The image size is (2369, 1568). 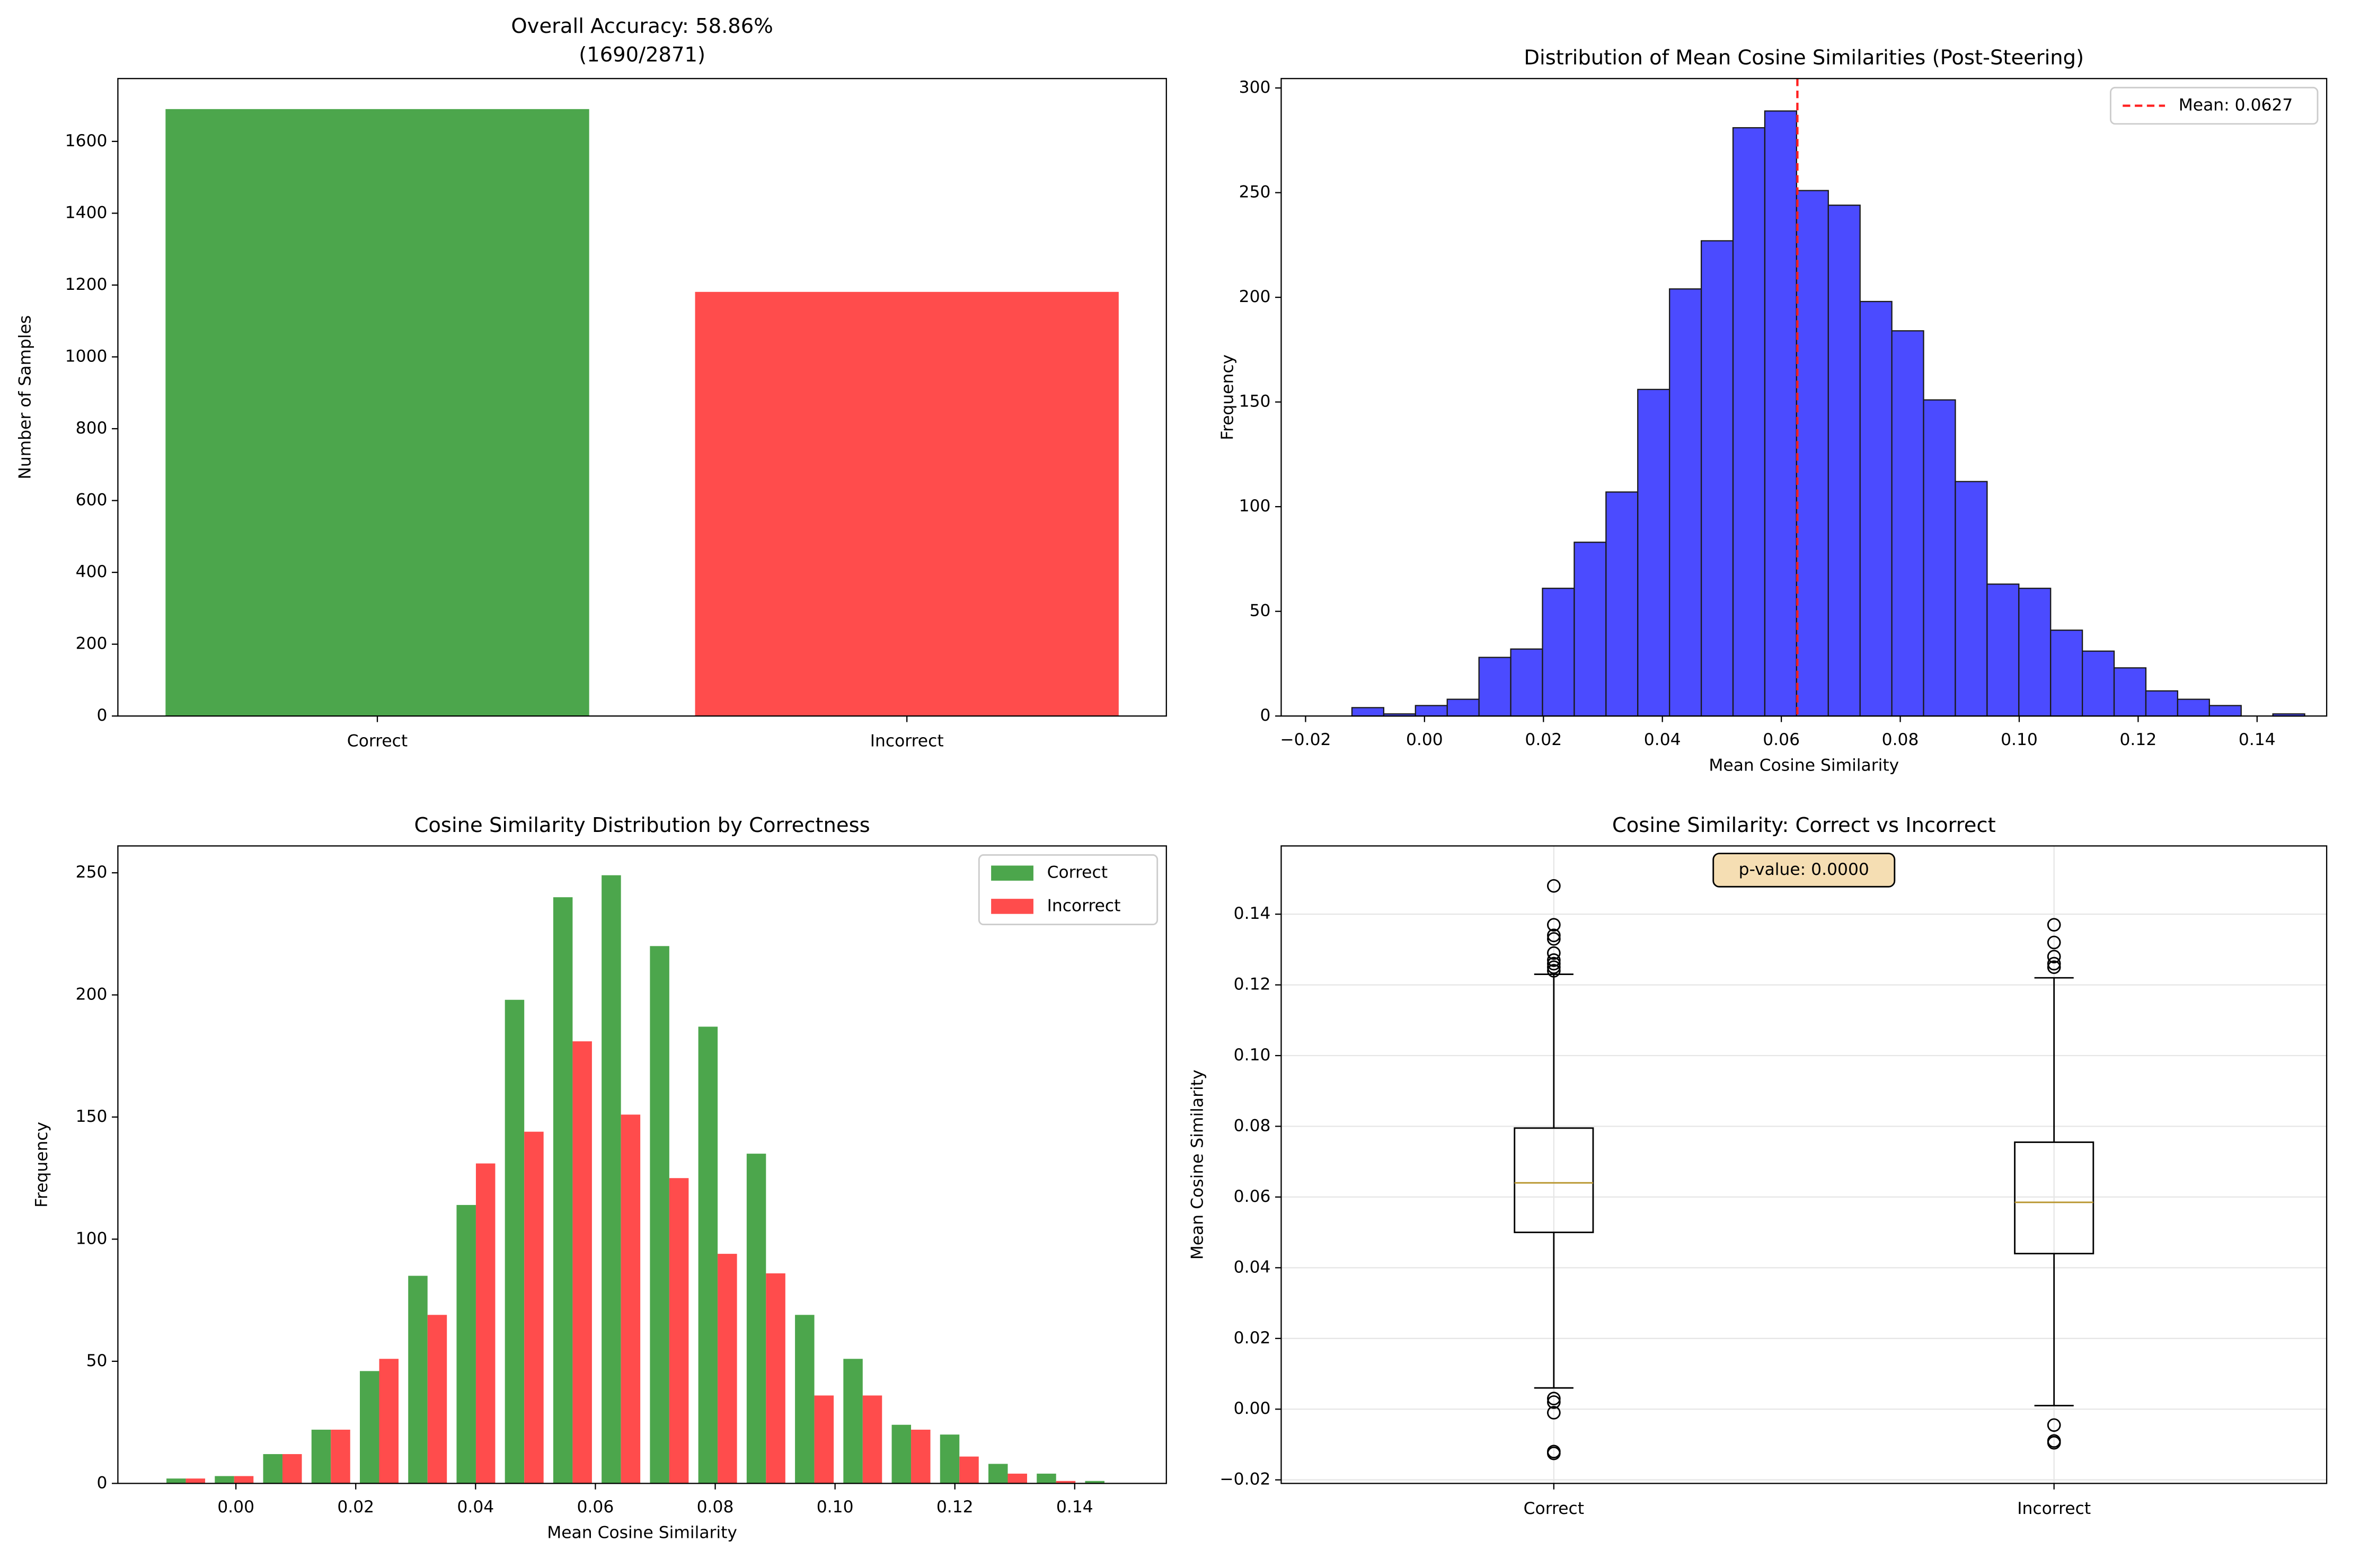 What do you see at coordinates (1804, 869) in the screenshot?
I see `annotation: p-value: 0.0000` at bounding box center [1804, 869].